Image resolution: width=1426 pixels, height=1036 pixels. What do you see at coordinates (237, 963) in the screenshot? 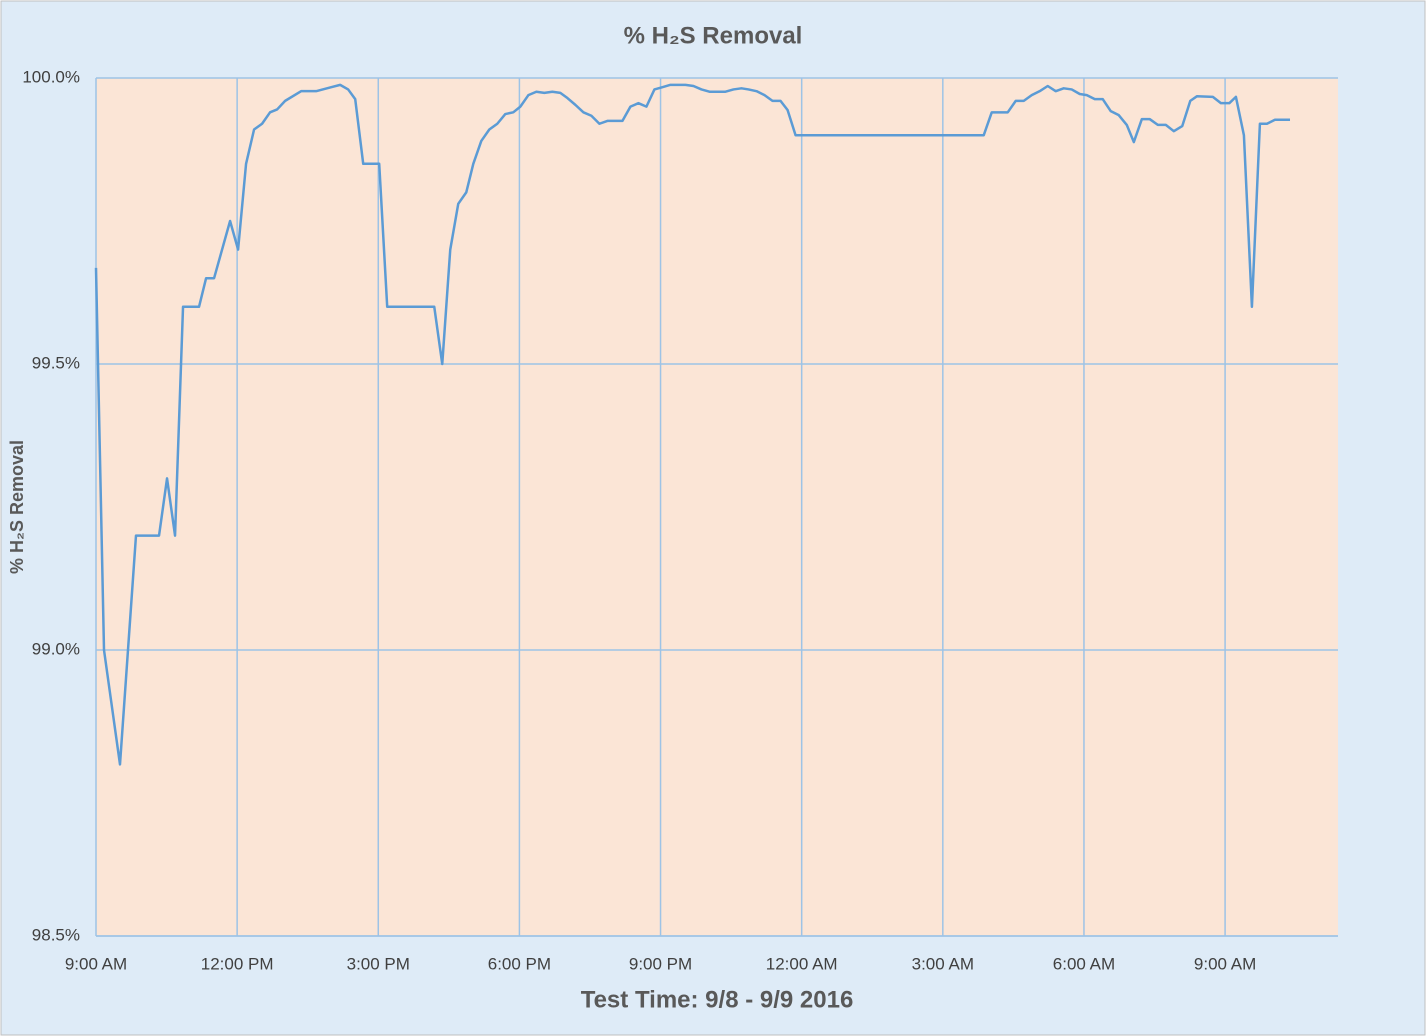
I see `x-tick-label: 12:00 PM` at bounding box center [237, 963].